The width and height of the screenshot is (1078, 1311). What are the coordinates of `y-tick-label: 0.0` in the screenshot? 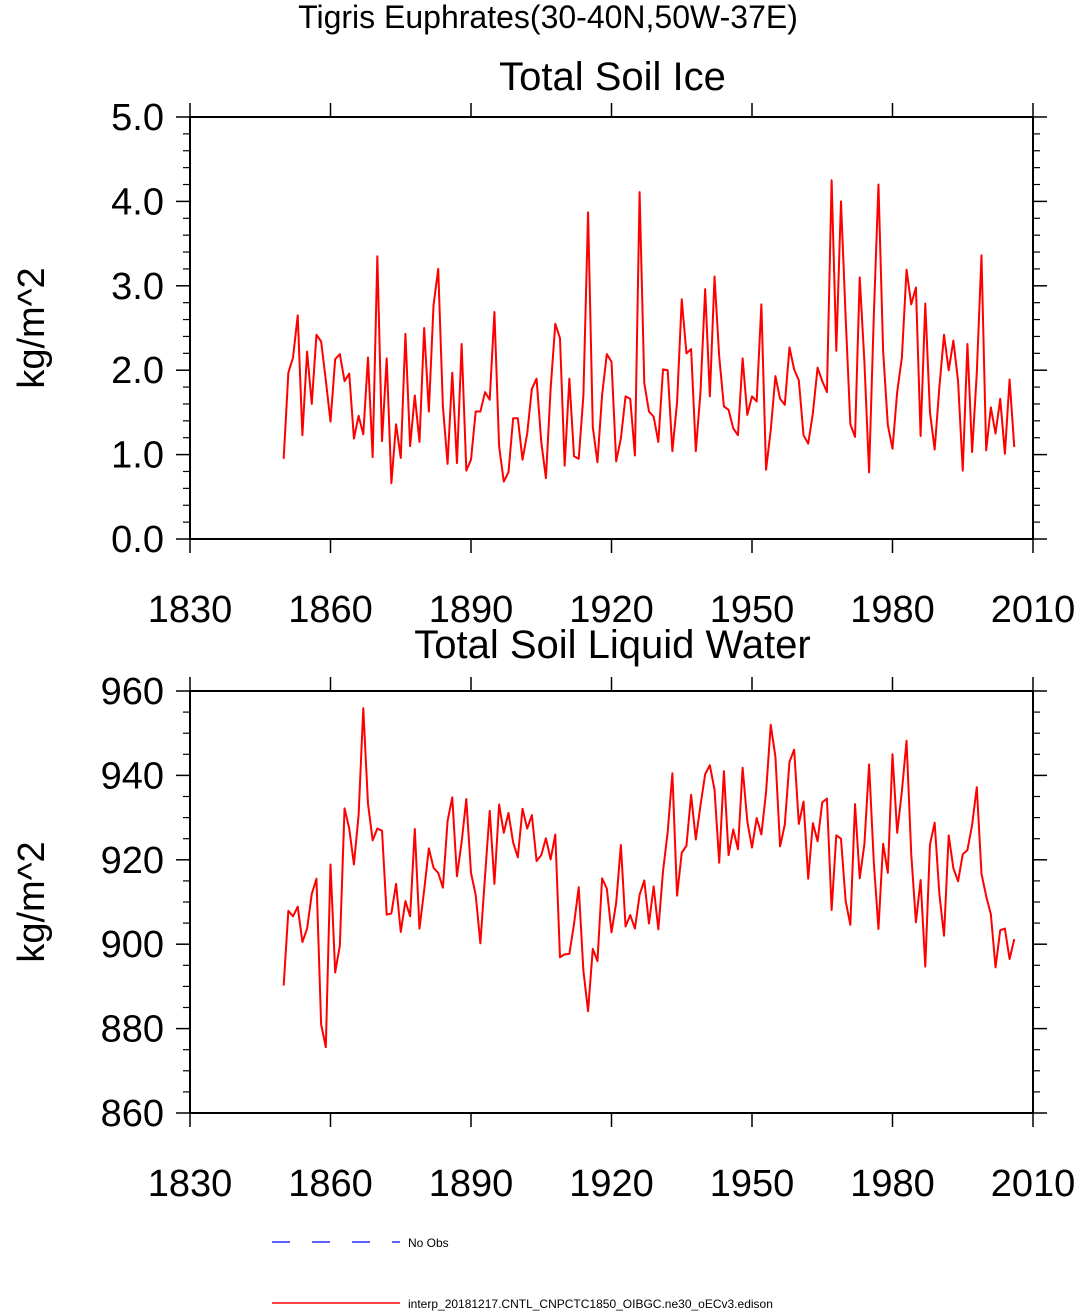 It's located at (137, 540).